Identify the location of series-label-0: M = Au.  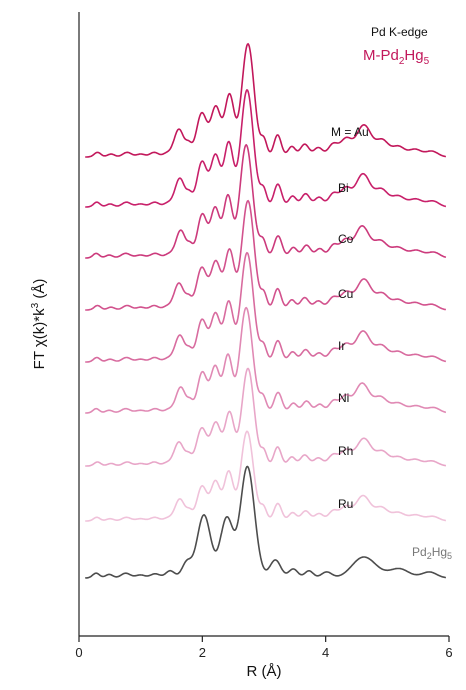
(350, 132).